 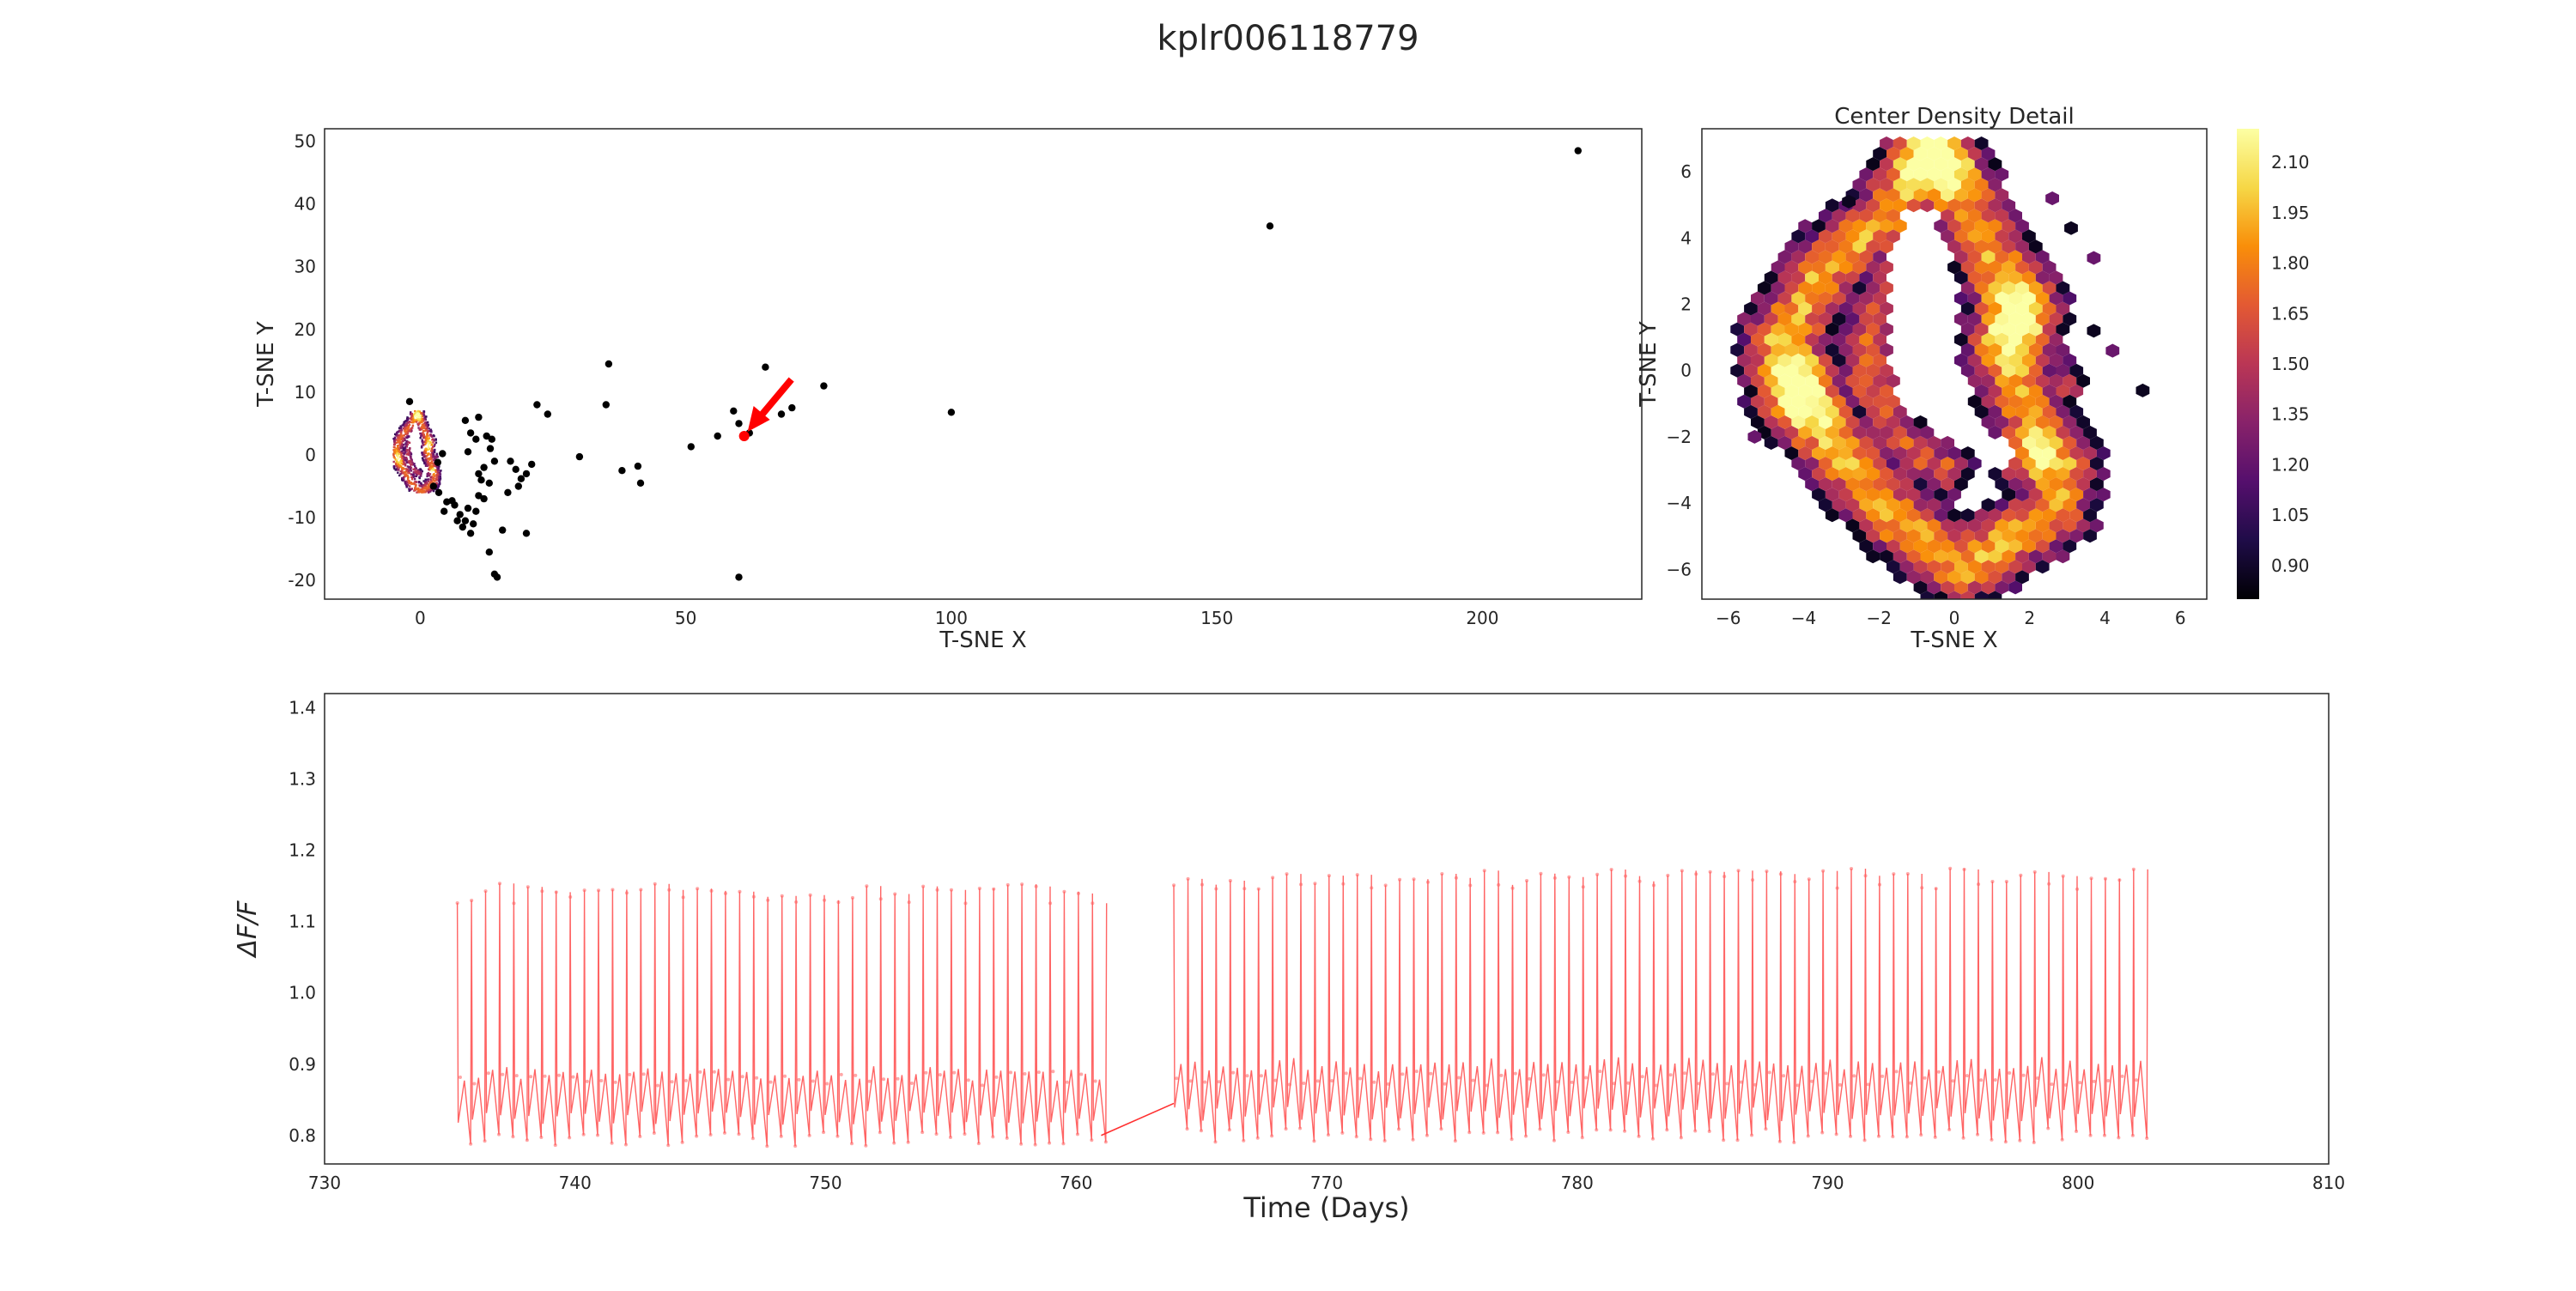 What do you see at coordinates (1138, 1119) in the screenshot?
I see `lightcurve-gap-connector` at bounding box center [1138, 1119].